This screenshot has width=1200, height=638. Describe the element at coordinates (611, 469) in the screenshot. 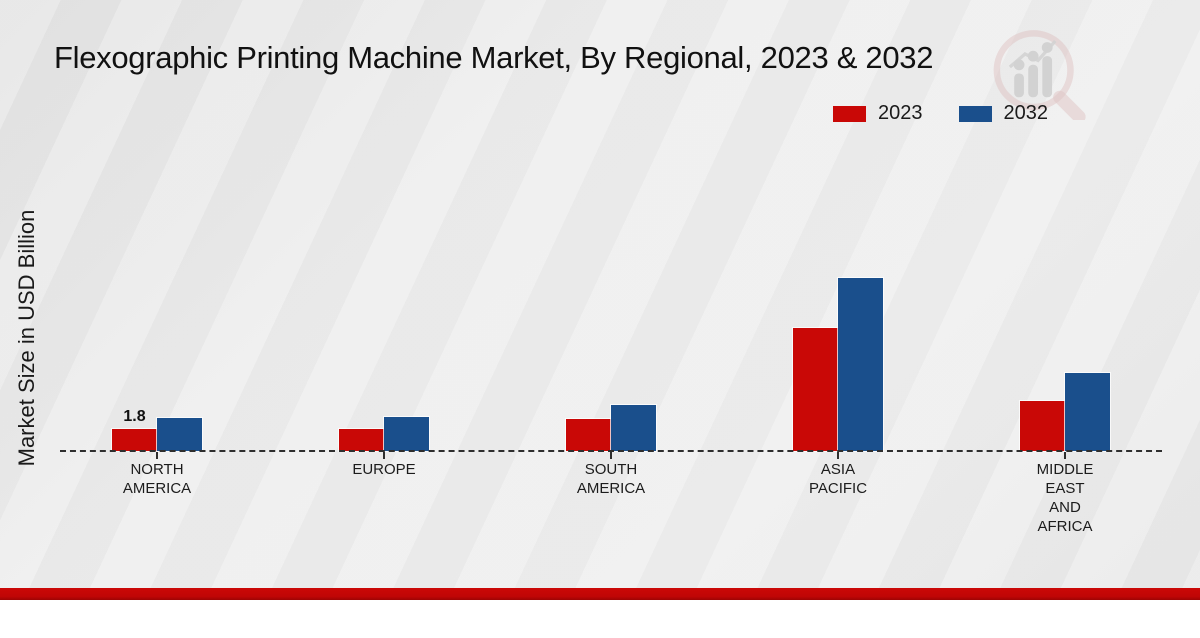

I see `category-label-line: SOUTH` at that location.